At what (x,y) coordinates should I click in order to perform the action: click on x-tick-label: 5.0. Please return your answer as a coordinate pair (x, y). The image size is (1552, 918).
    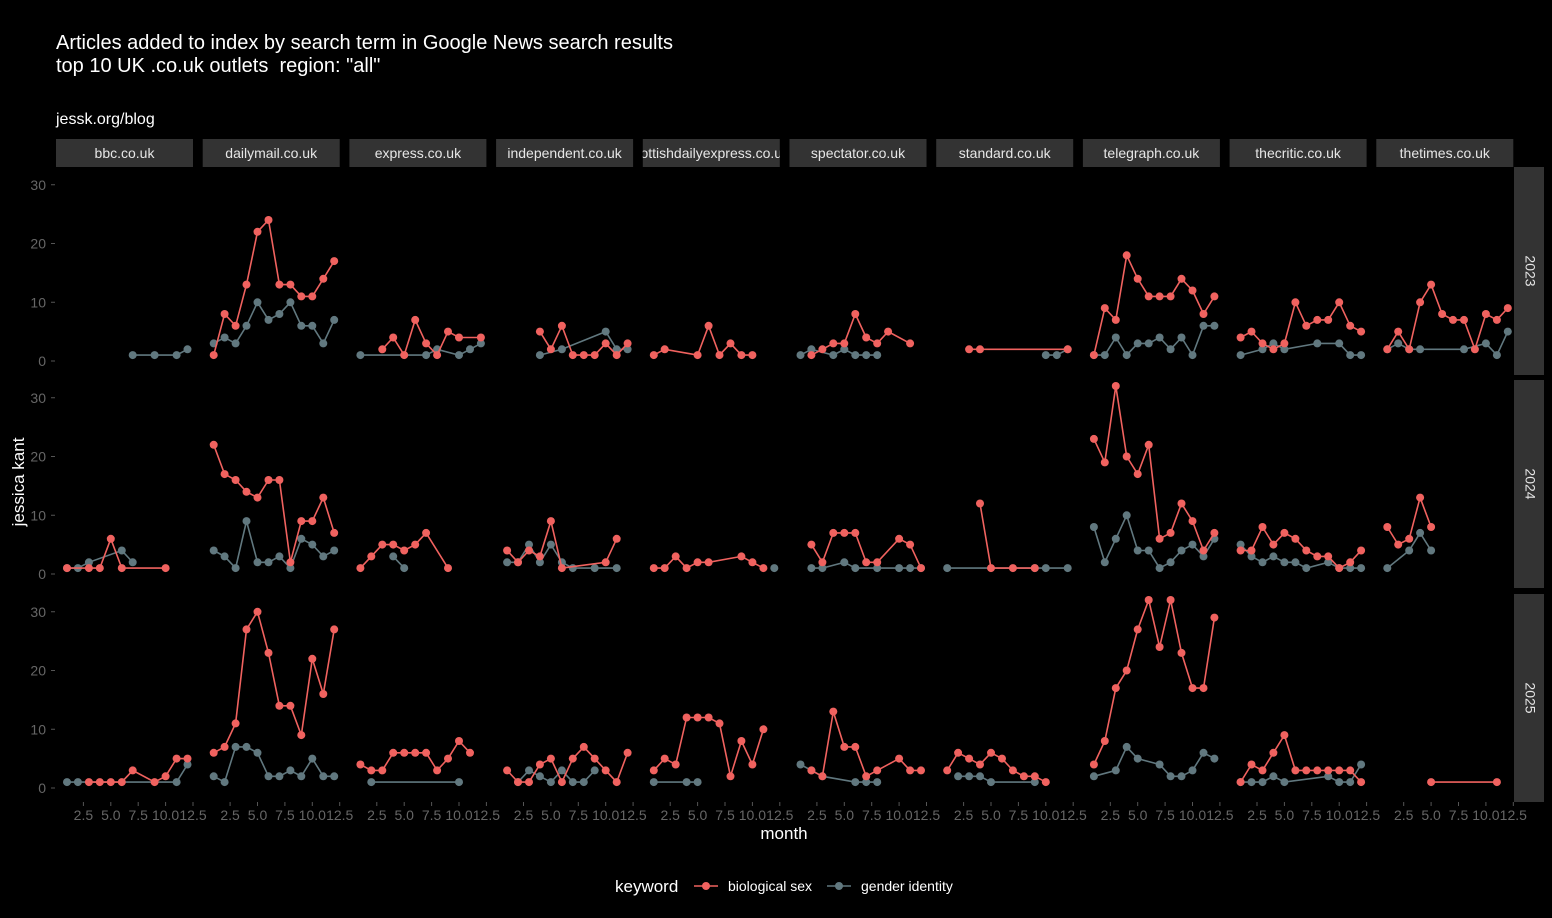
    Looking at the image, I should click on (111, 815).